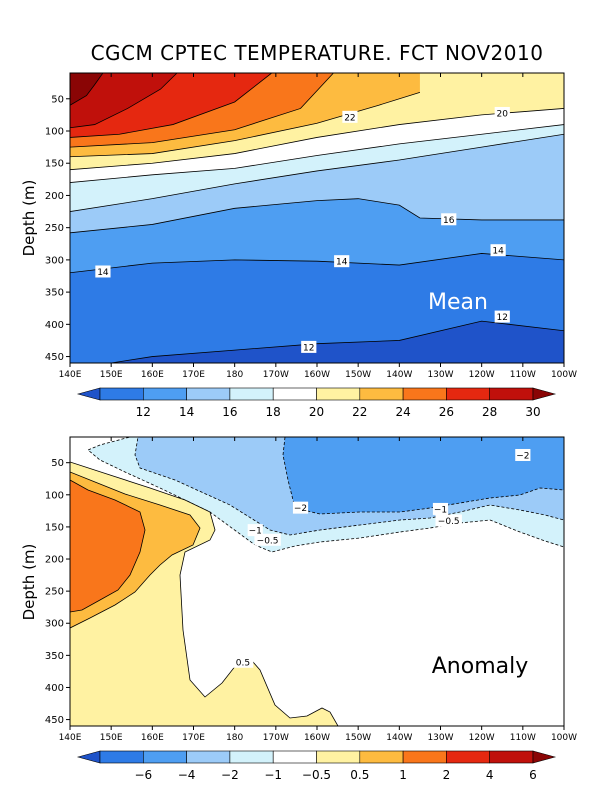 The image size is (600, 804). I want to click on mean-contour-label: 14, so click(498, 252).